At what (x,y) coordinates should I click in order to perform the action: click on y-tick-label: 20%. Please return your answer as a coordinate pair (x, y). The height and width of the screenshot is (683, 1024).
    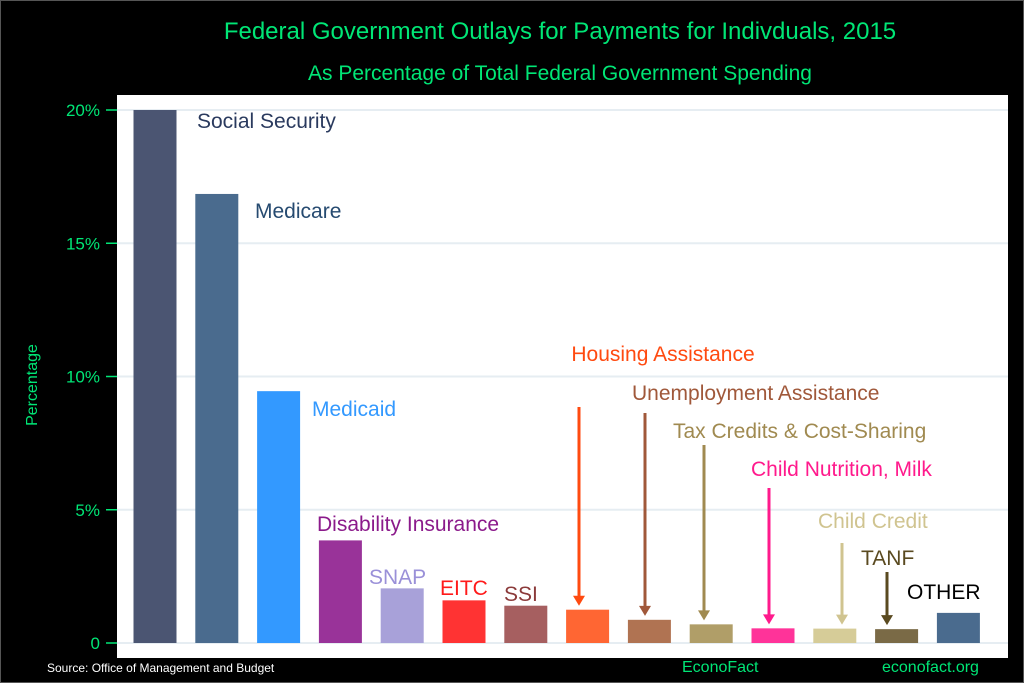
    Looking at the image, I should click on (83, 110).